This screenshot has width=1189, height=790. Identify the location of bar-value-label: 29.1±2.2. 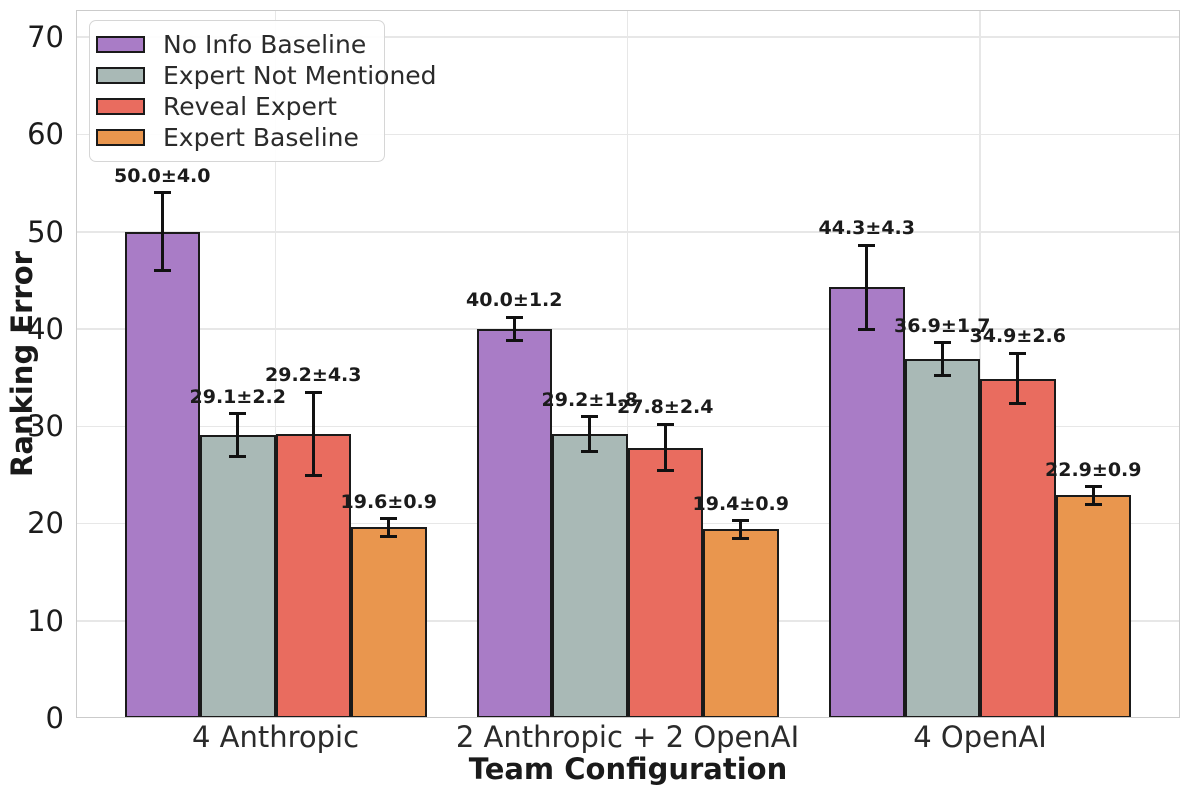
(237, 396).